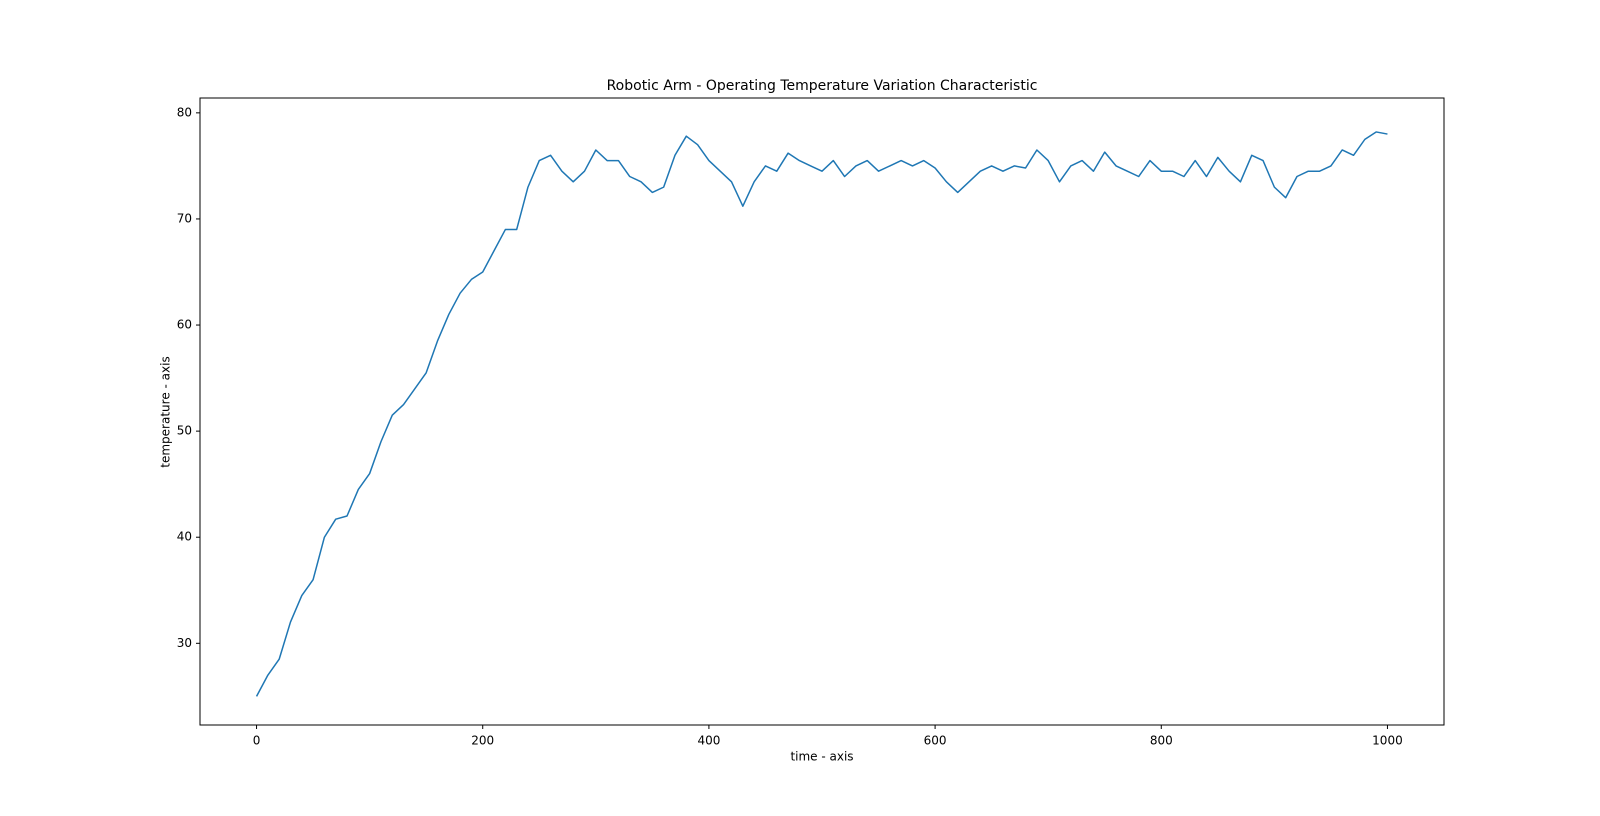  I want to click on y-axis-label: temperature - axis, so click(166, 411).